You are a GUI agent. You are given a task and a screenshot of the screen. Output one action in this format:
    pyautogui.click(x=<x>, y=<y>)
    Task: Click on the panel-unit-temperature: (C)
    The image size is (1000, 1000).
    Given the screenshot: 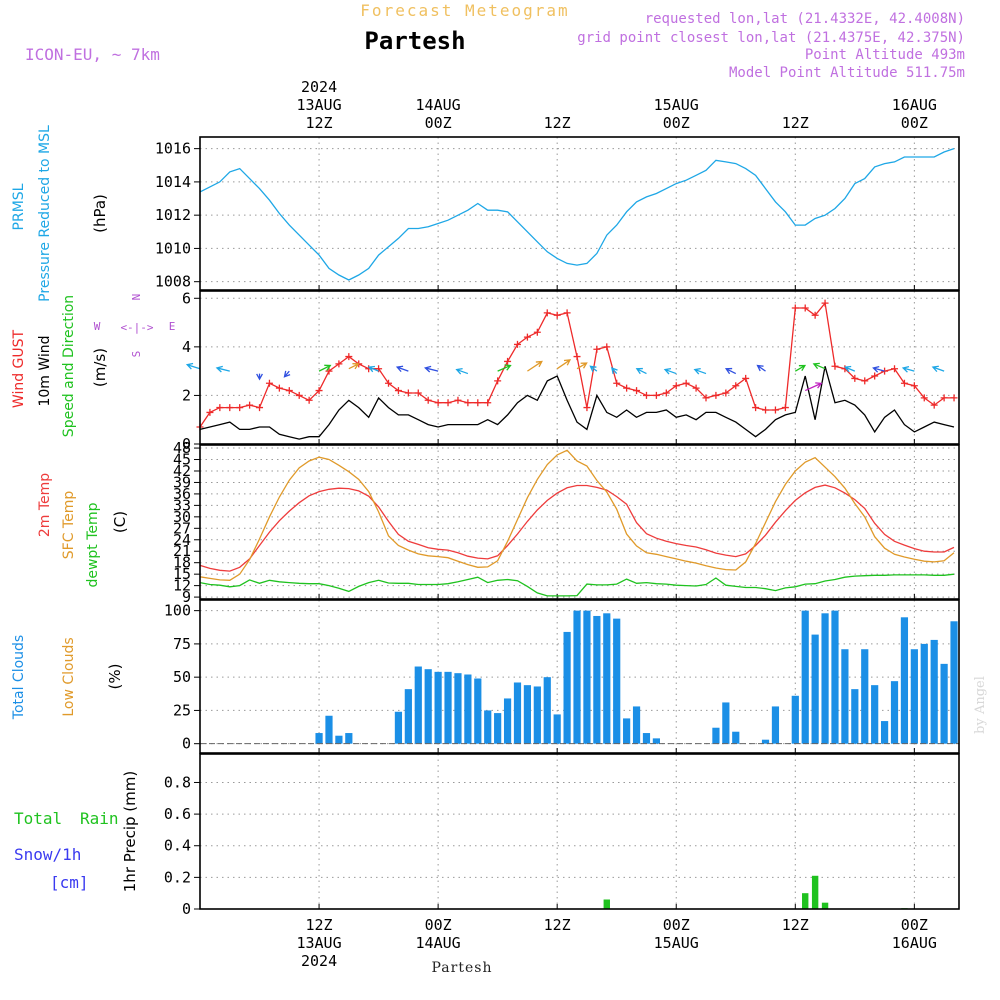 What is the action you would take?
    pyautogui.click(x=120, y=522)
    